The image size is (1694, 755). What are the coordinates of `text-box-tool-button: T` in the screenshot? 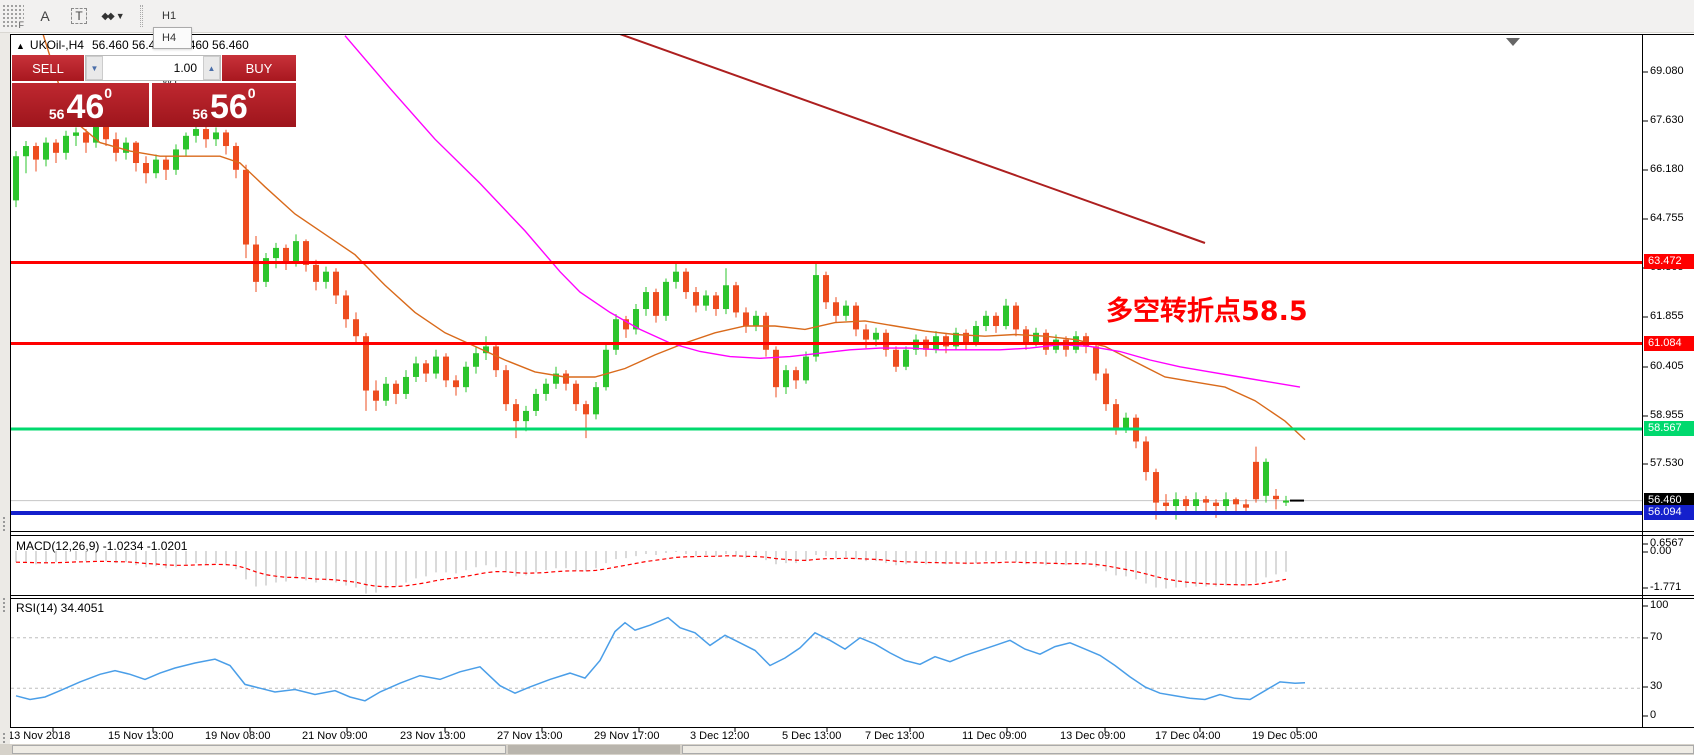 It's located at (79, 16).